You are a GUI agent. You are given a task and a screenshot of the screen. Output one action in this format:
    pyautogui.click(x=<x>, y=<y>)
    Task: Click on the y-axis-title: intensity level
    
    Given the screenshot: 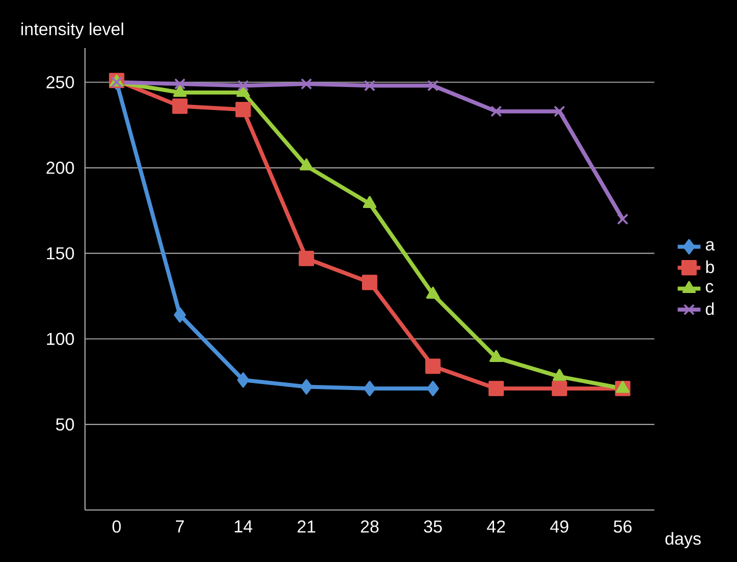 What is the action you would take?
    pyautogui.click(x=72, y=30)
    